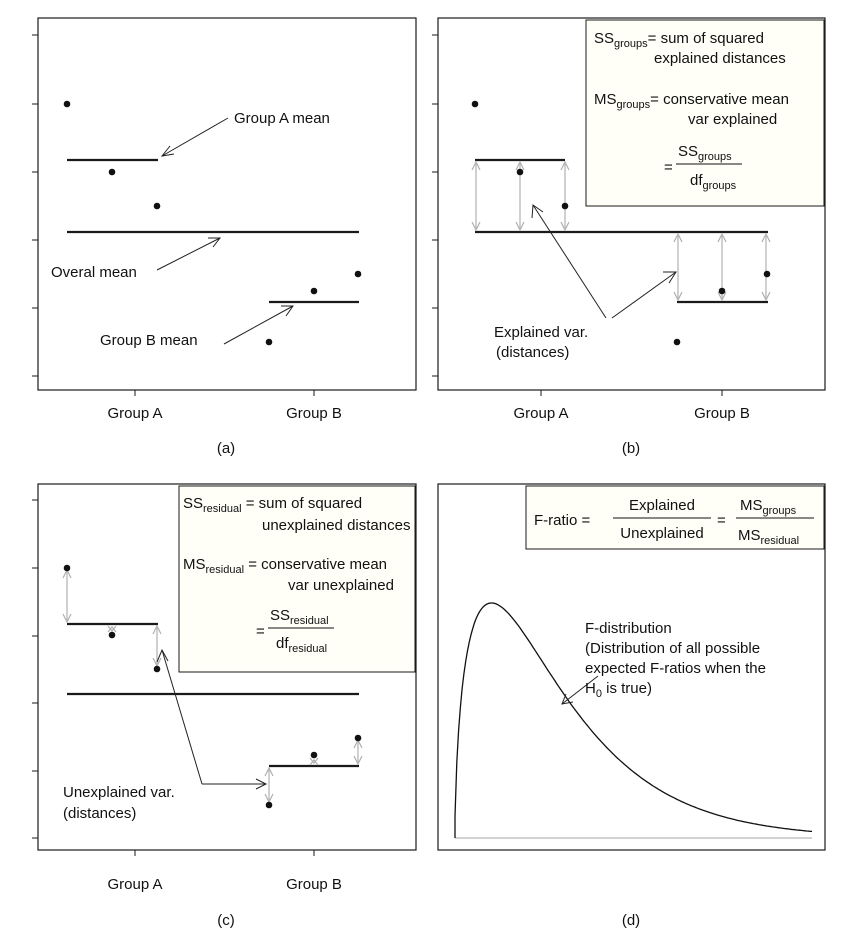  Describe the element at coordinates (675, 668) in the screenshot. I see `f-distribution-desc: expected F-ratios when the` at that location.